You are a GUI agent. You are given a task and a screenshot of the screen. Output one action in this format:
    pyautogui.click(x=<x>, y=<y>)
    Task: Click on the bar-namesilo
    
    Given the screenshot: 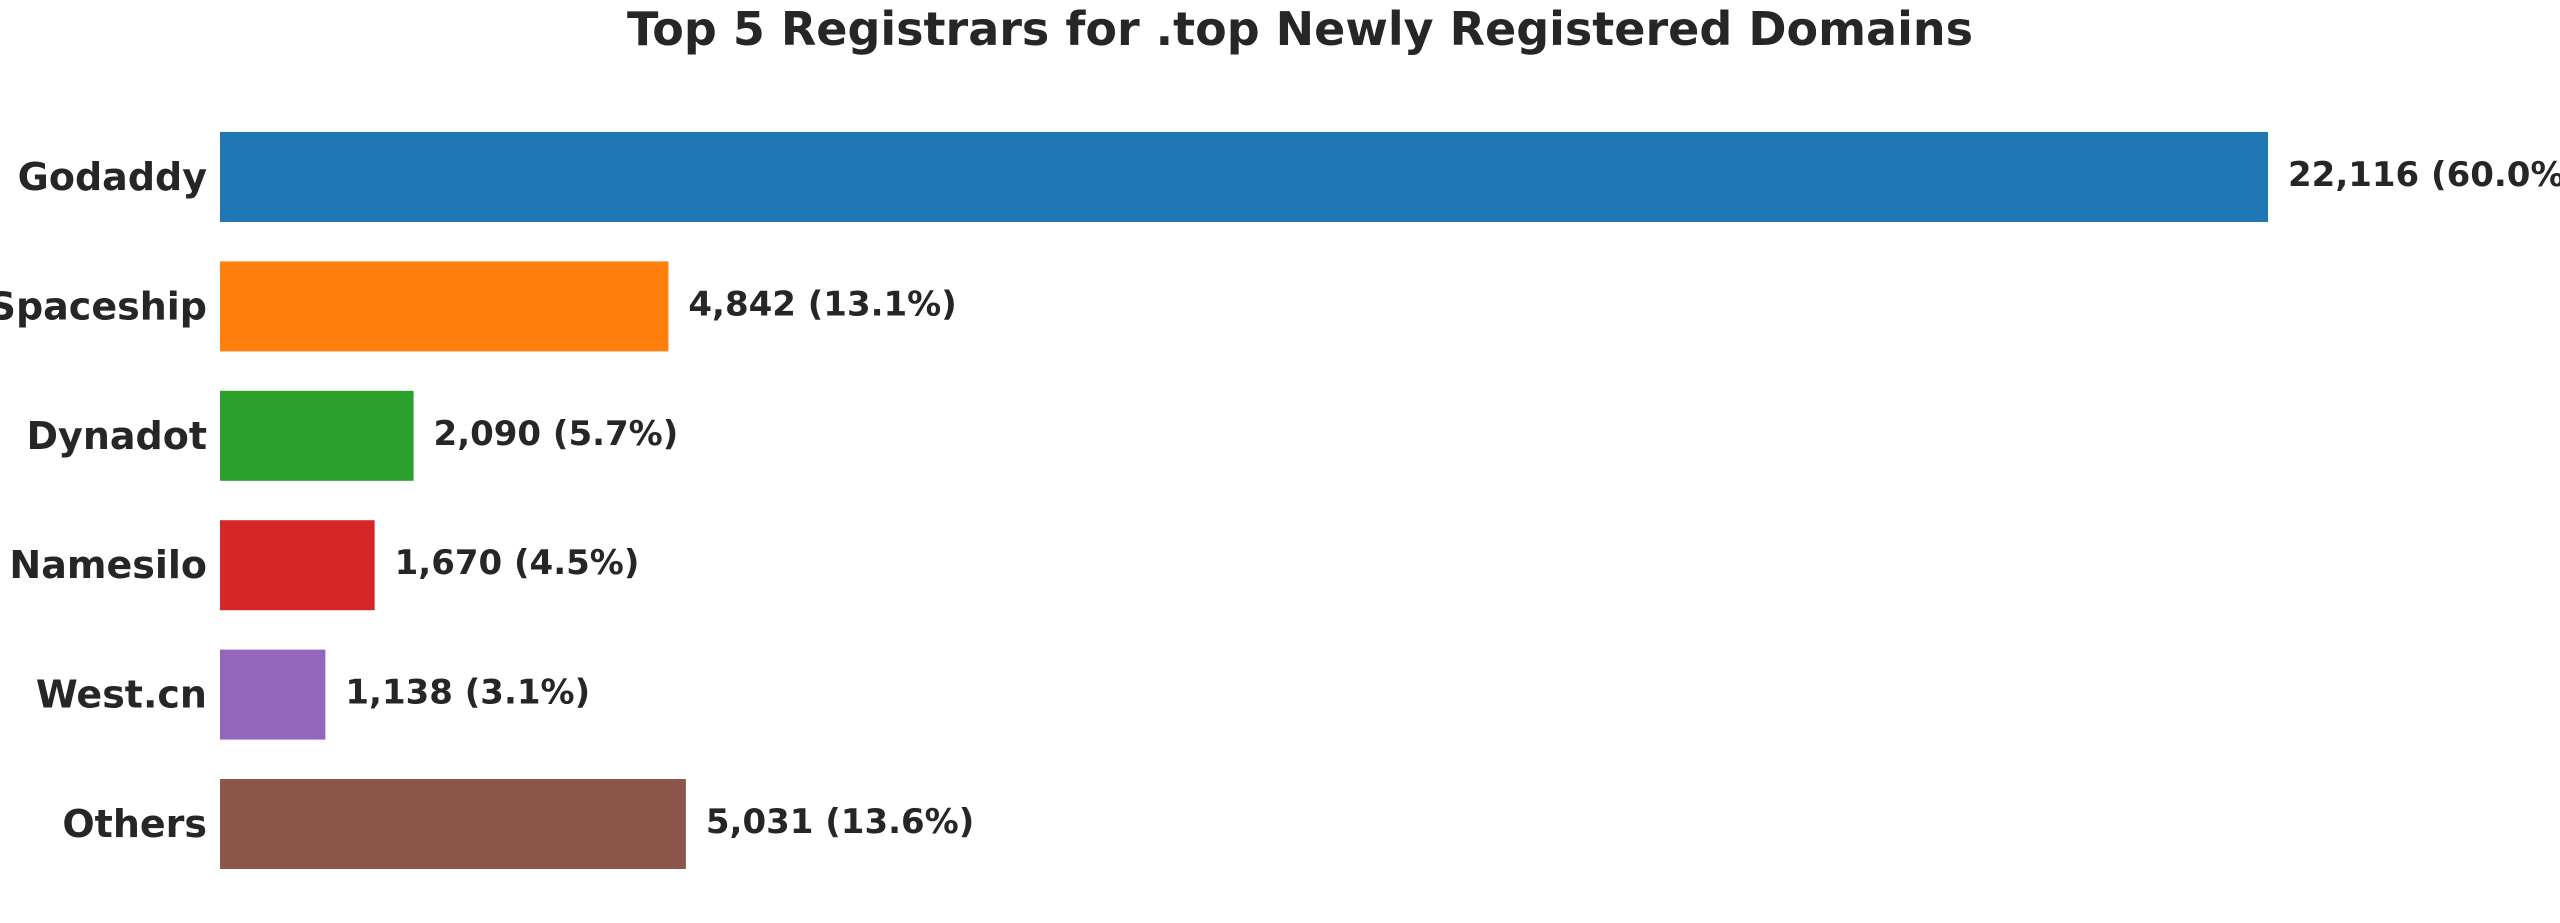 What is the action you would take?
    pyautogui.click(x=297, y=565)
    